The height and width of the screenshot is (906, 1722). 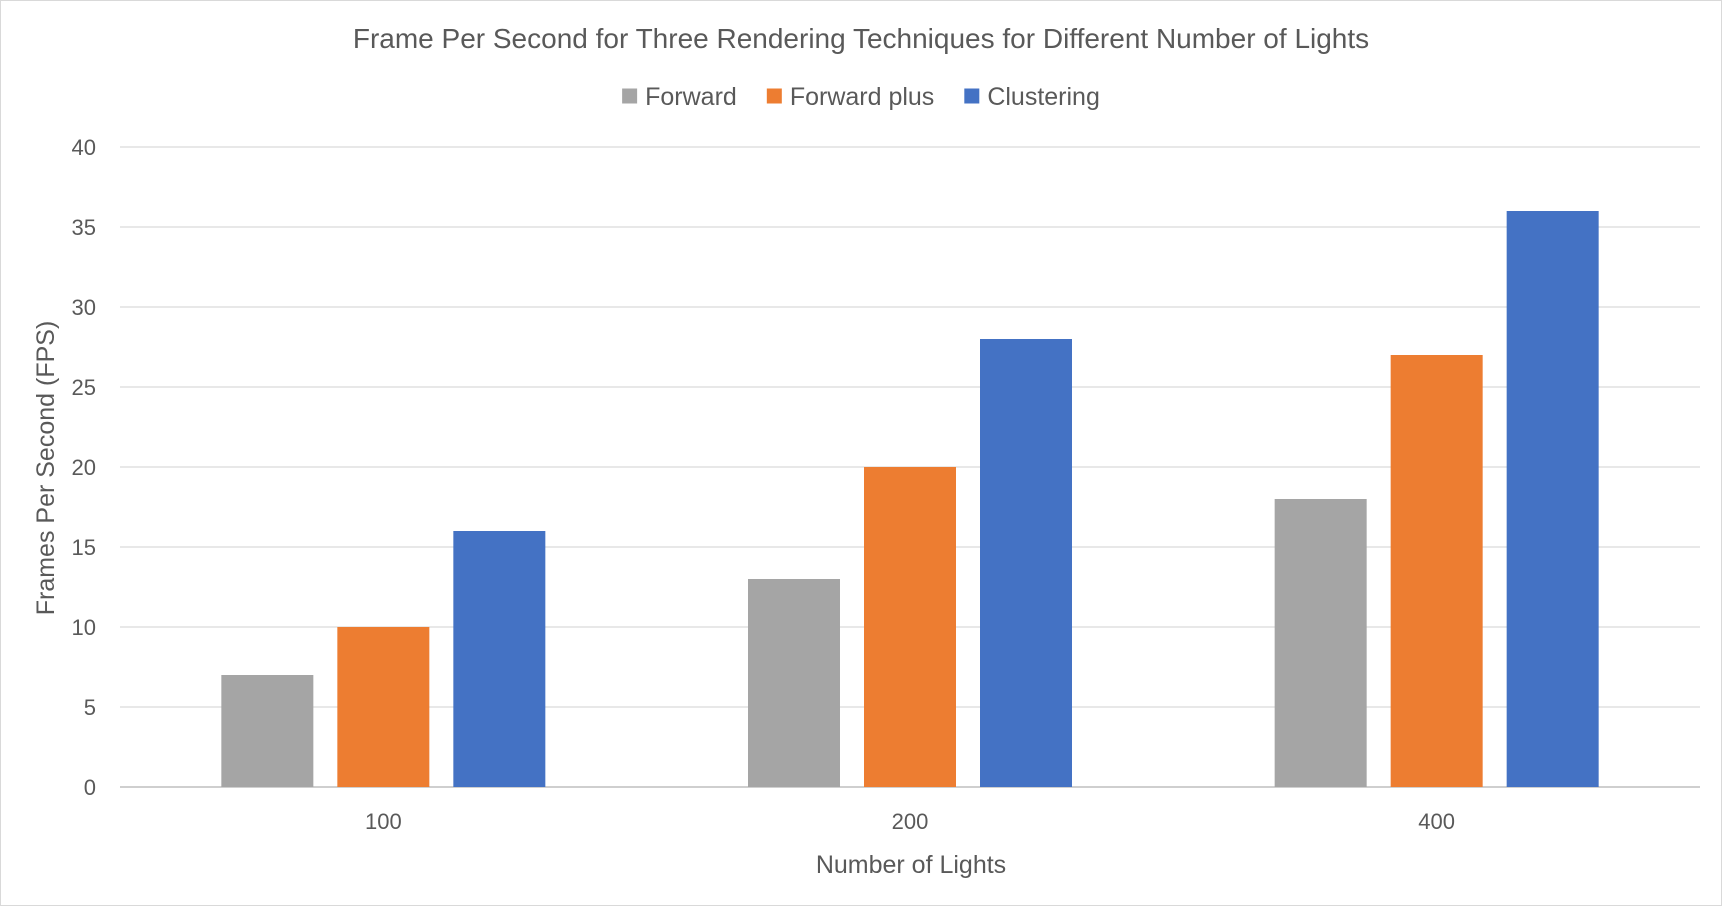 I want to click on x-axis-title: Number of Lights, so click(x=911, y=865).